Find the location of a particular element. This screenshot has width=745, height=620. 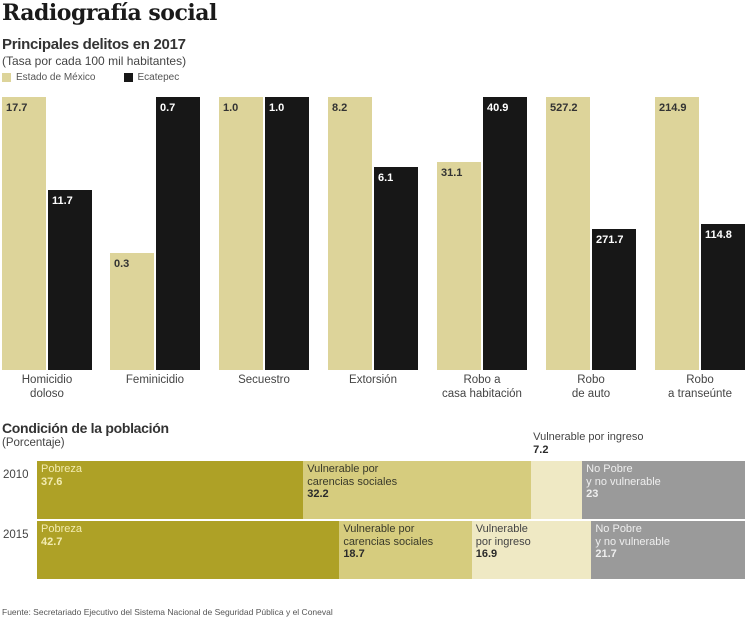

segment-2015-1: Vulnerable por carencias sociales 18.7 is located at coordinates (405, 550).